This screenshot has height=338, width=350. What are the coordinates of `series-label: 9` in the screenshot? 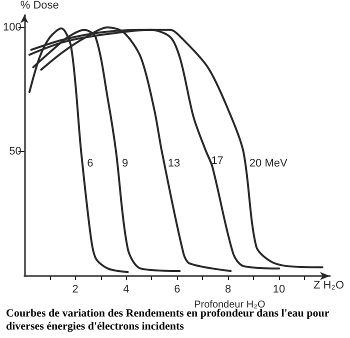 It's located at (125, 164).